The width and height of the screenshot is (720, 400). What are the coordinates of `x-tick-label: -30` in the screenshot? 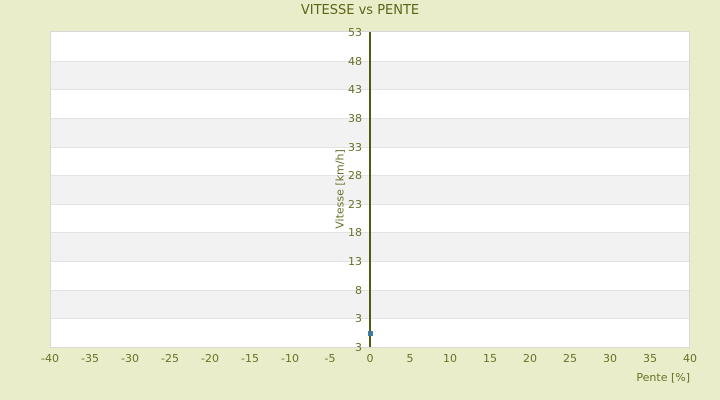 It's located at (130, 358).